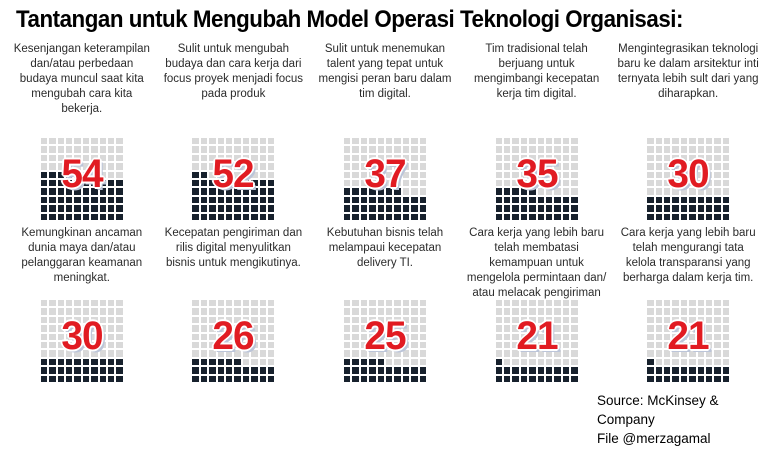  I want to click on challenge-value: 35, so click(536, 174).